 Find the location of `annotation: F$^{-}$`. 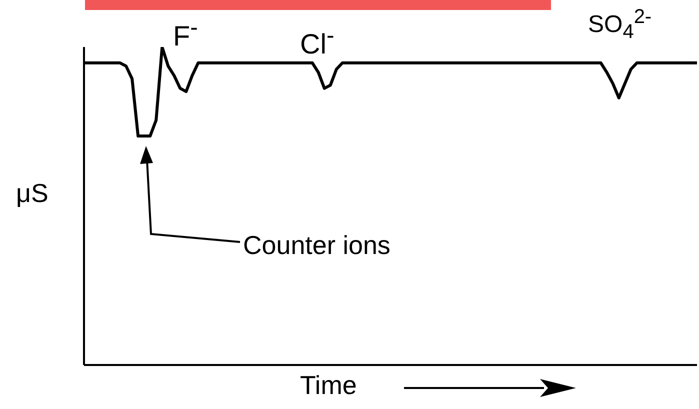

annotation: F$^{-}$ is located at coordinates (185, 33).